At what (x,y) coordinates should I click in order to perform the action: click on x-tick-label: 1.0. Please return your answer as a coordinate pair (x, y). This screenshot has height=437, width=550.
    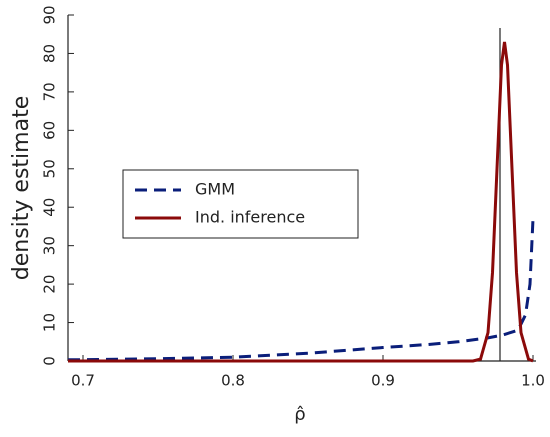
    Looking at the image, I should click on (533, 381).